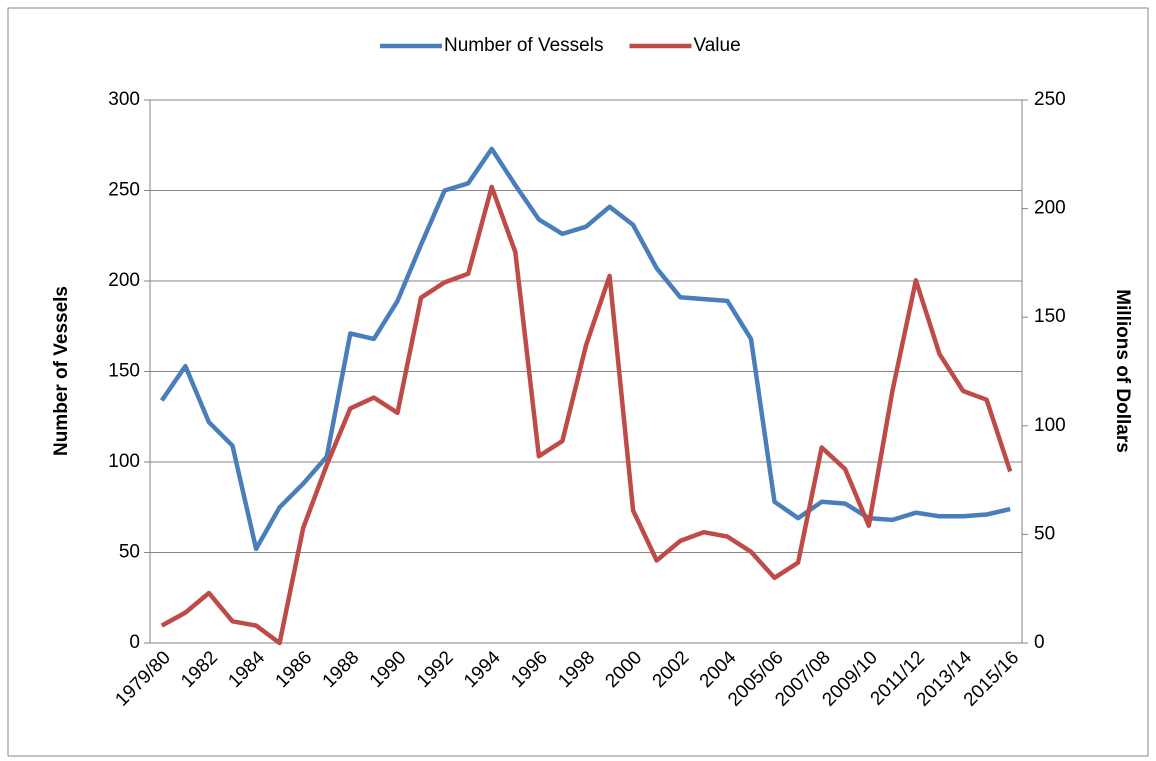 Image resolution: width=1156 pixels, height=761 pixels. I want to click on y-tick-label: 300, so click(124, 99).